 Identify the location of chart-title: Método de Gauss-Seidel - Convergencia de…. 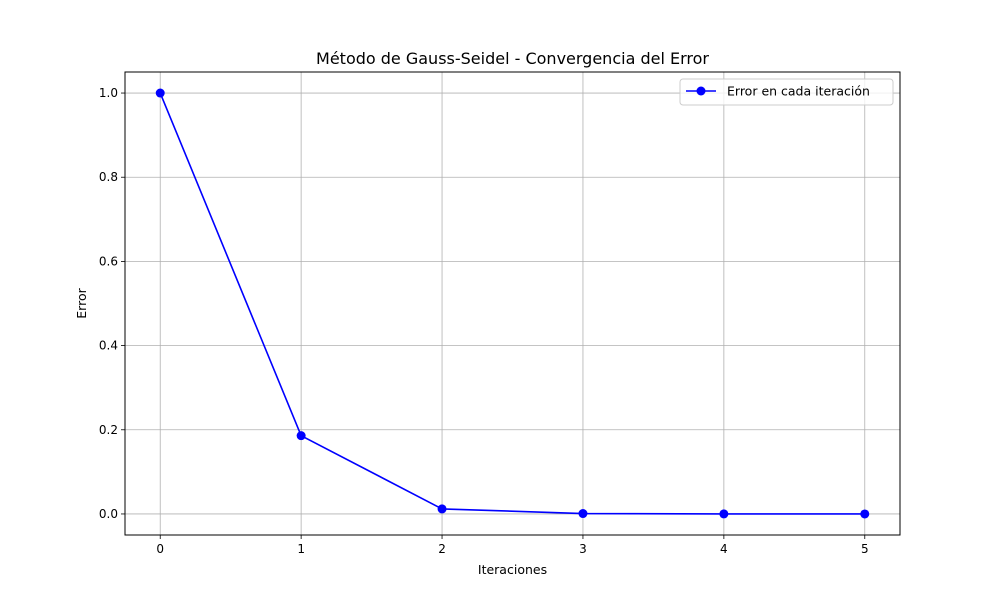
(512, 58).